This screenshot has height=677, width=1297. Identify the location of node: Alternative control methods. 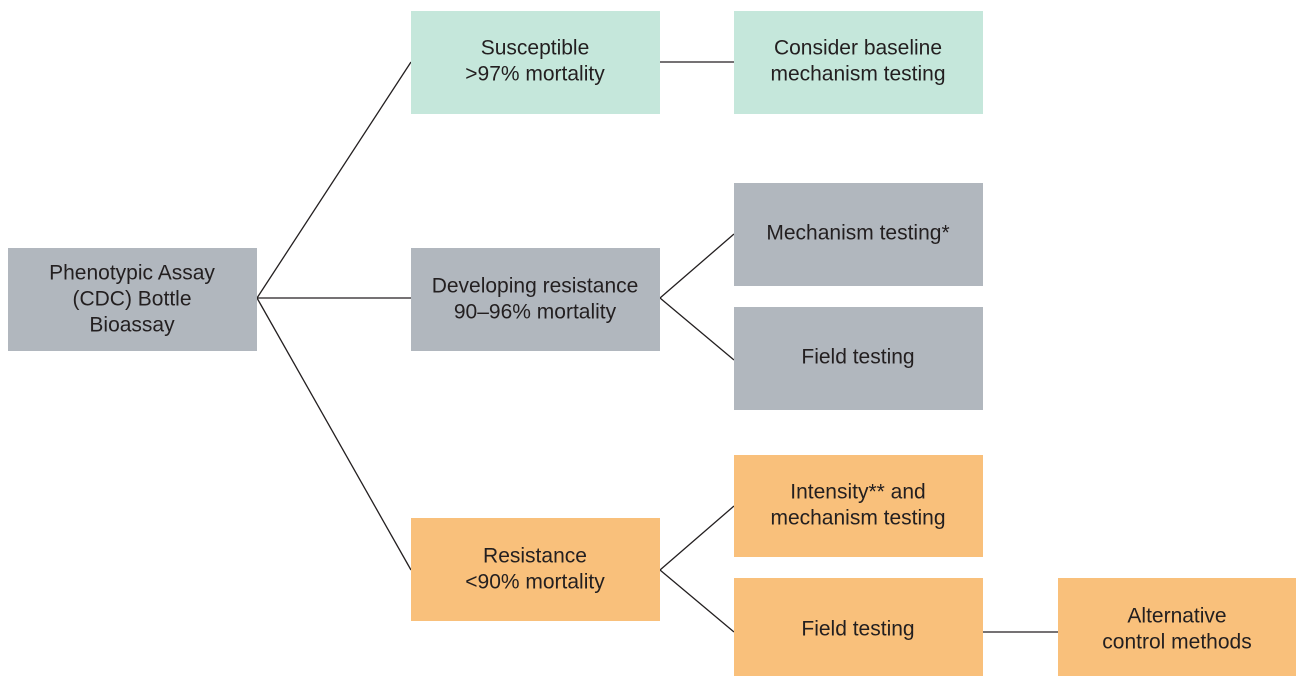
(1177, 627).